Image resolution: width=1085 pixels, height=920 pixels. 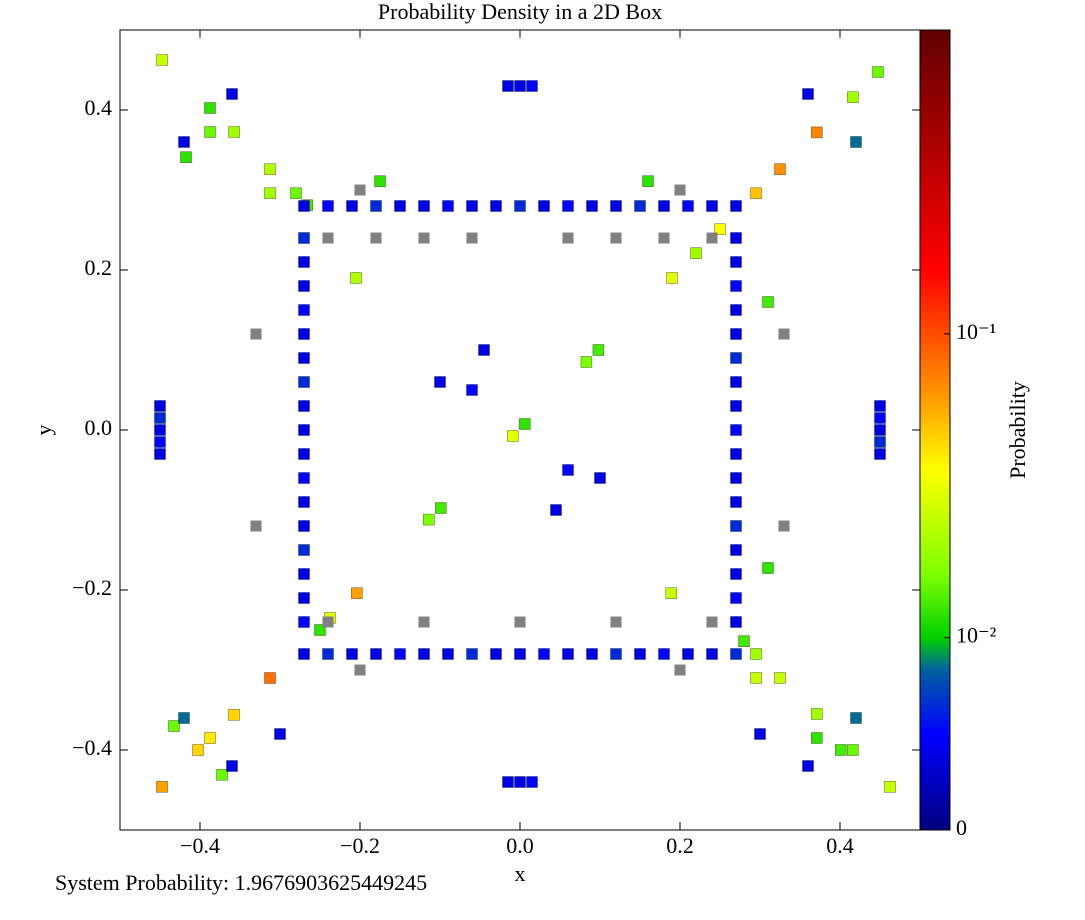 I want to click on y-tick-label: −0.4, so click(x=92, y=747).